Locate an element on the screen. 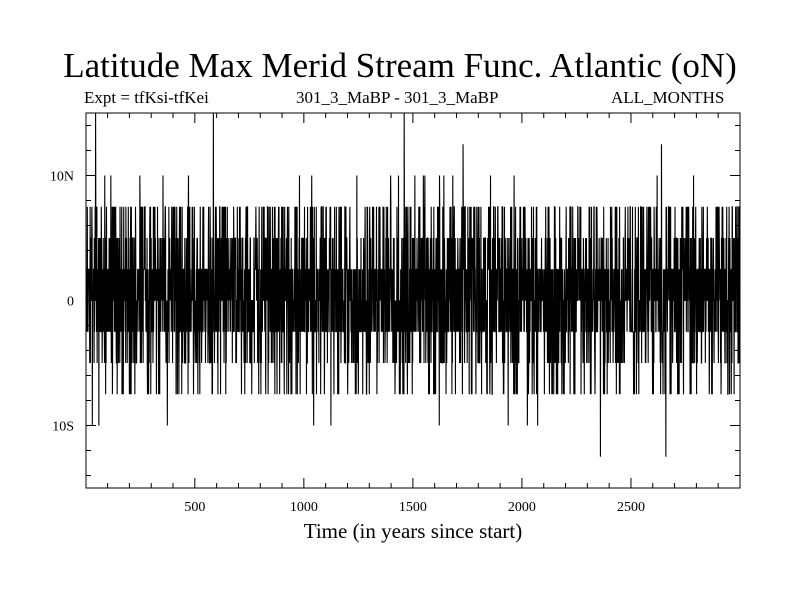 The height and width of the screenshot is (600, 800). run-label: 301_3_MaBP - 301_3_MaBP is located at coordinates (397, 97).